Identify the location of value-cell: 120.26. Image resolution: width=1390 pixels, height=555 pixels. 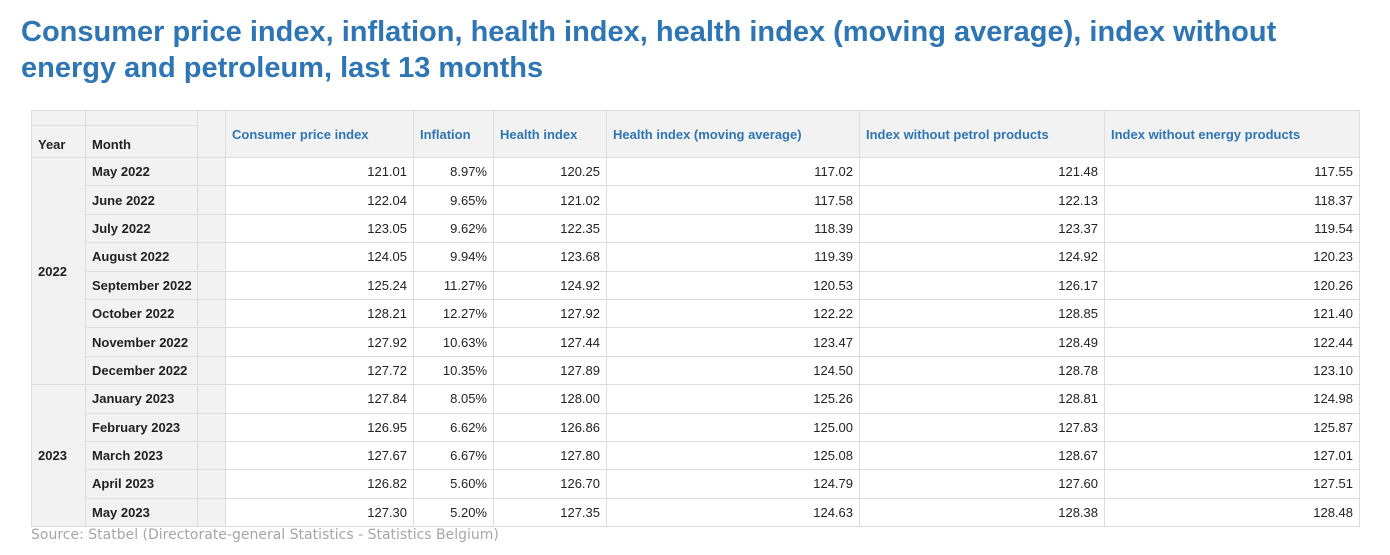
(1232, 285).